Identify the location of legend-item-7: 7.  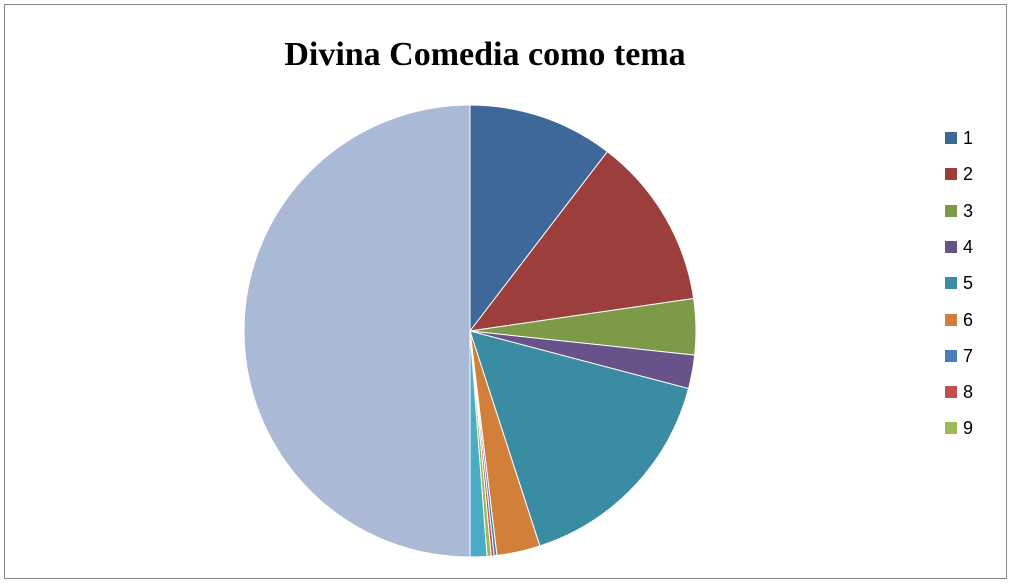
(959, 356).